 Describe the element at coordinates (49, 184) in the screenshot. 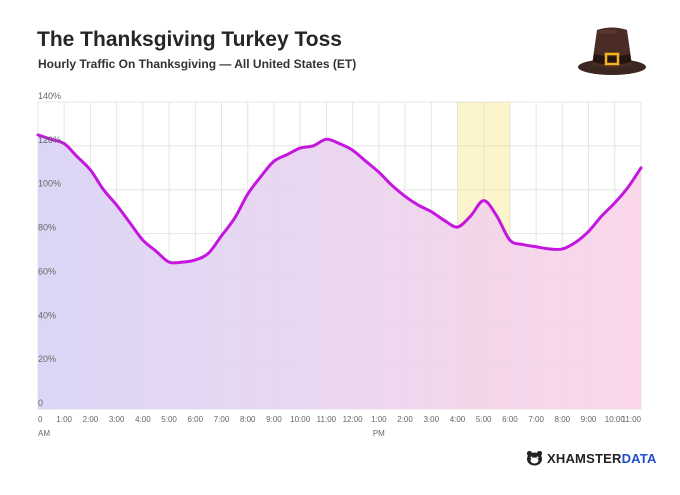

I see `y-tick-label: 100%` at that location.